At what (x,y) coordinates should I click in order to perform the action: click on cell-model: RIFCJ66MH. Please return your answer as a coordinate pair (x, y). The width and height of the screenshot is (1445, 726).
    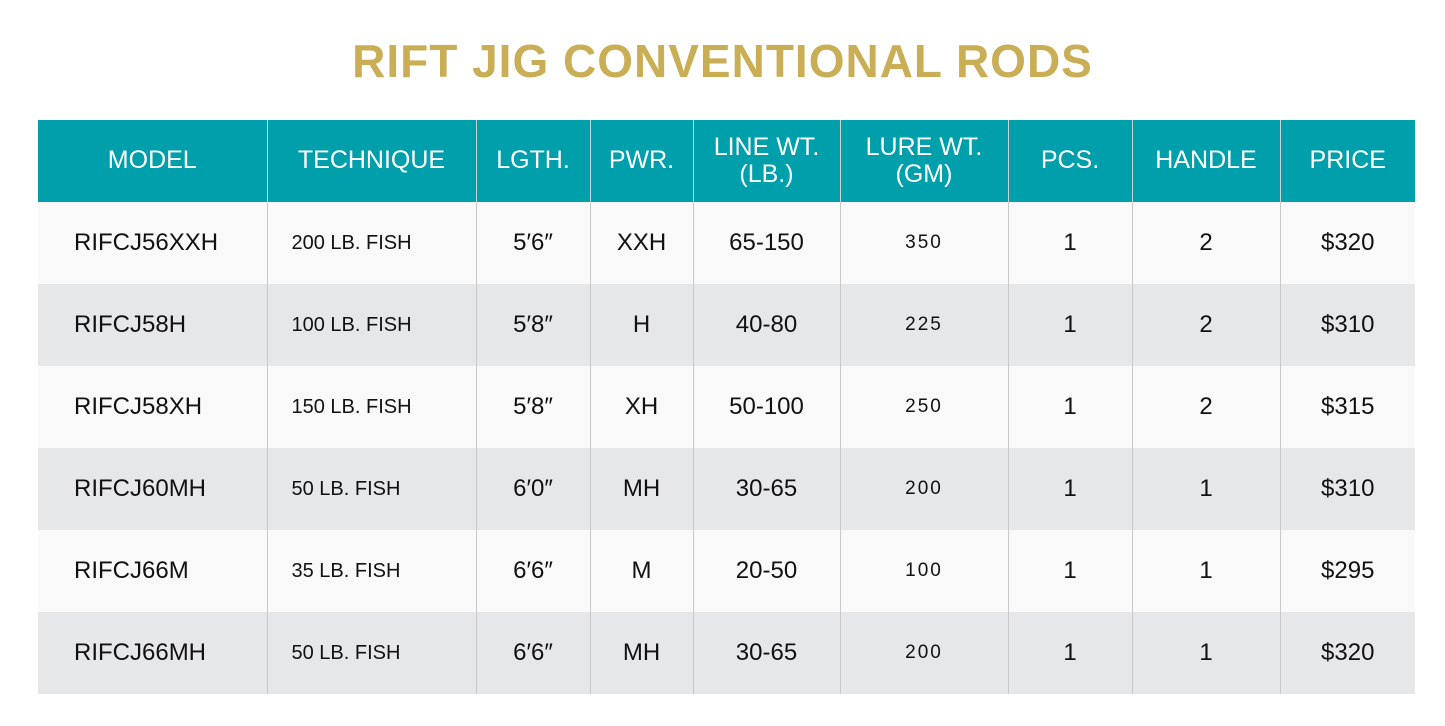
    Looking at the image, I should click on (152, 653).